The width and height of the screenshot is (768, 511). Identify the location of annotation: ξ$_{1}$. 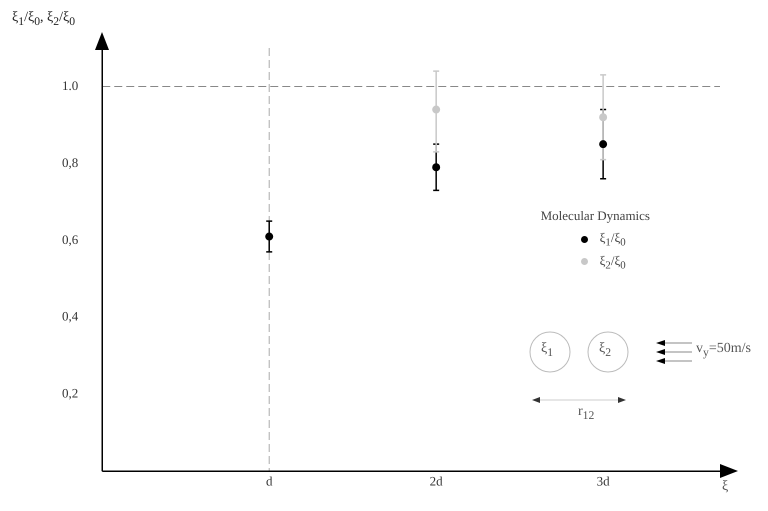
(547, 350).